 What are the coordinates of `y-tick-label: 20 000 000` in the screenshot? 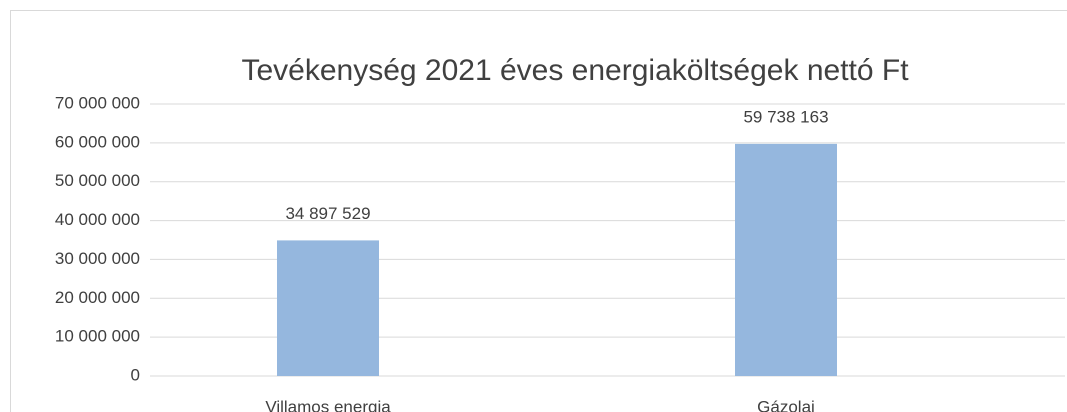 It's located at (97, 297).